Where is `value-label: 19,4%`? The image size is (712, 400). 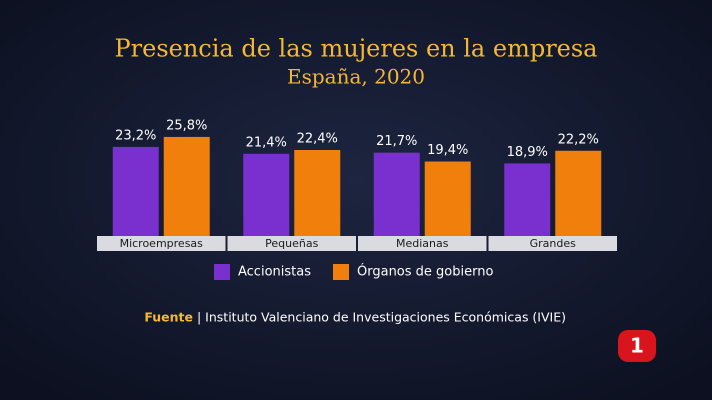
value-label: 19,4% is located at coordinates (447, 150).